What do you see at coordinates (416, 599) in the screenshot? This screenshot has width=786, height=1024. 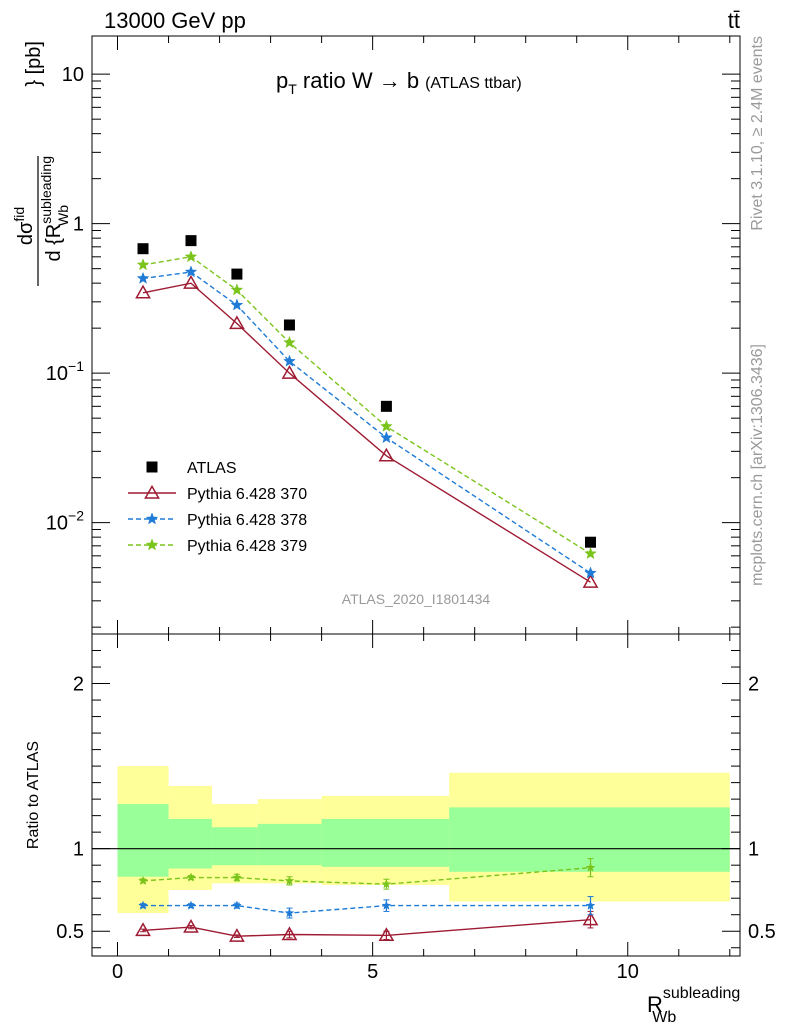 I see `analysis-id: ATLAS_2020_I1801434` at bounding box center [416, 599].